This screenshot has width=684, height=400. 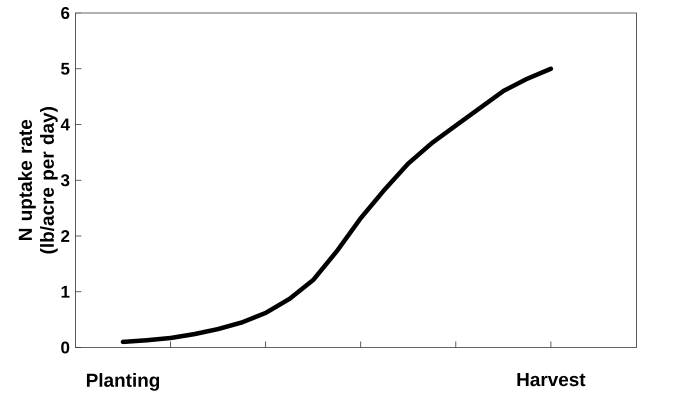 I want to click on y-tick-label: 0, so click(x=65, y=348).